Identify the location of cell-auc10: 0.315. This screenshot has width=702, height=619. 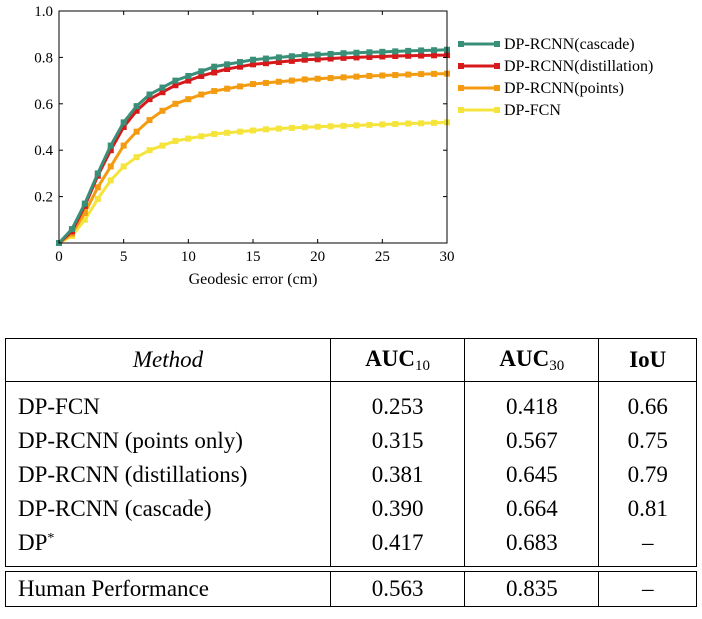
(397, 441).